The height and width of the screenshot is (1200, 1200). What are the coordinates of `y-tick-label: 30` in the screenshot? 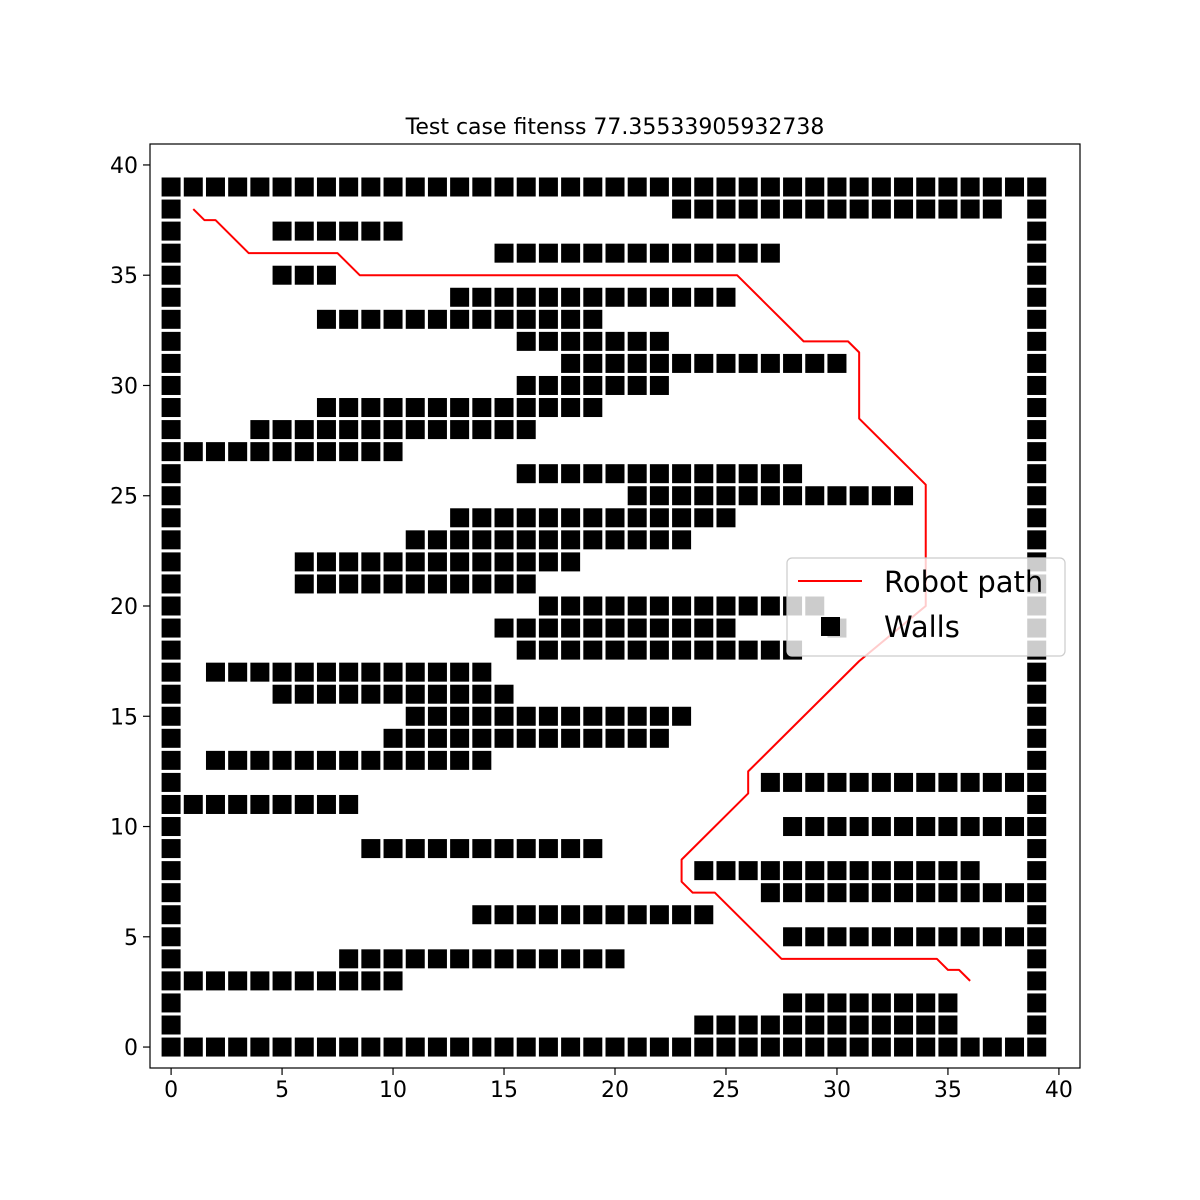 It's located at (124, 386).